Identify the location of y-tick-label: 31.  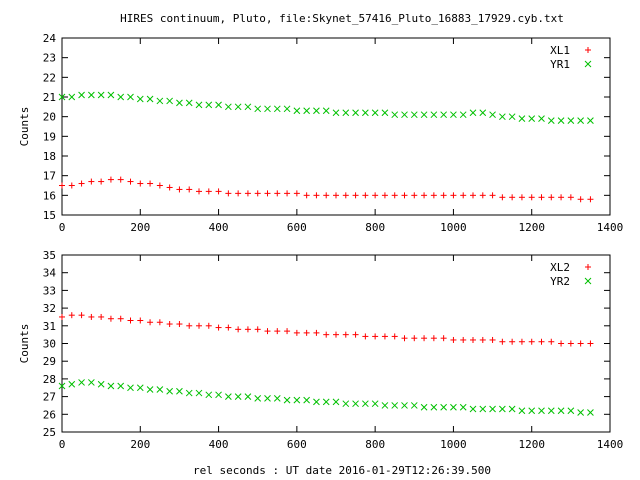
(49, 326).